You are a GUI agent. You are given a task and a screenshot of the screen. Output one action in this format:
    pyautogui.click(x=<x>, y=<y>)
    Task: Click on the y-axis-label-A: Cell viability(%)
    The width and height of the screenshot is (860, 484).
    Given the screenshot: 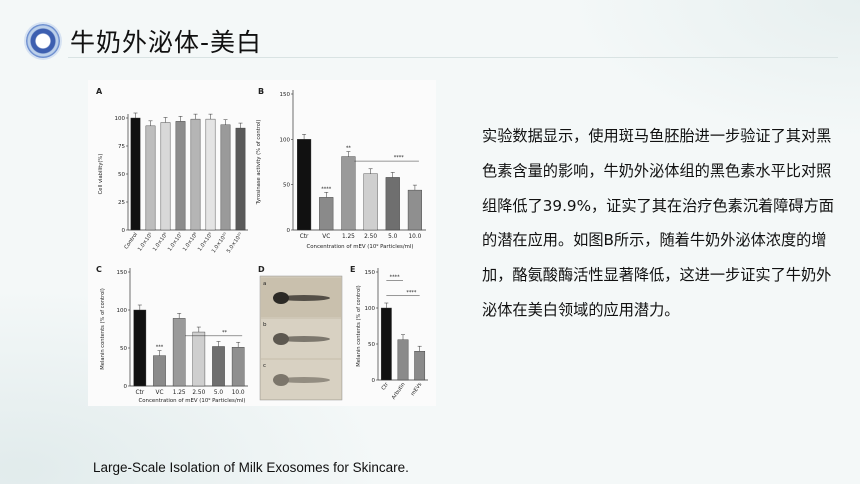 What is the action you would take?
    pyautogui.click(x=101, y=174)
    